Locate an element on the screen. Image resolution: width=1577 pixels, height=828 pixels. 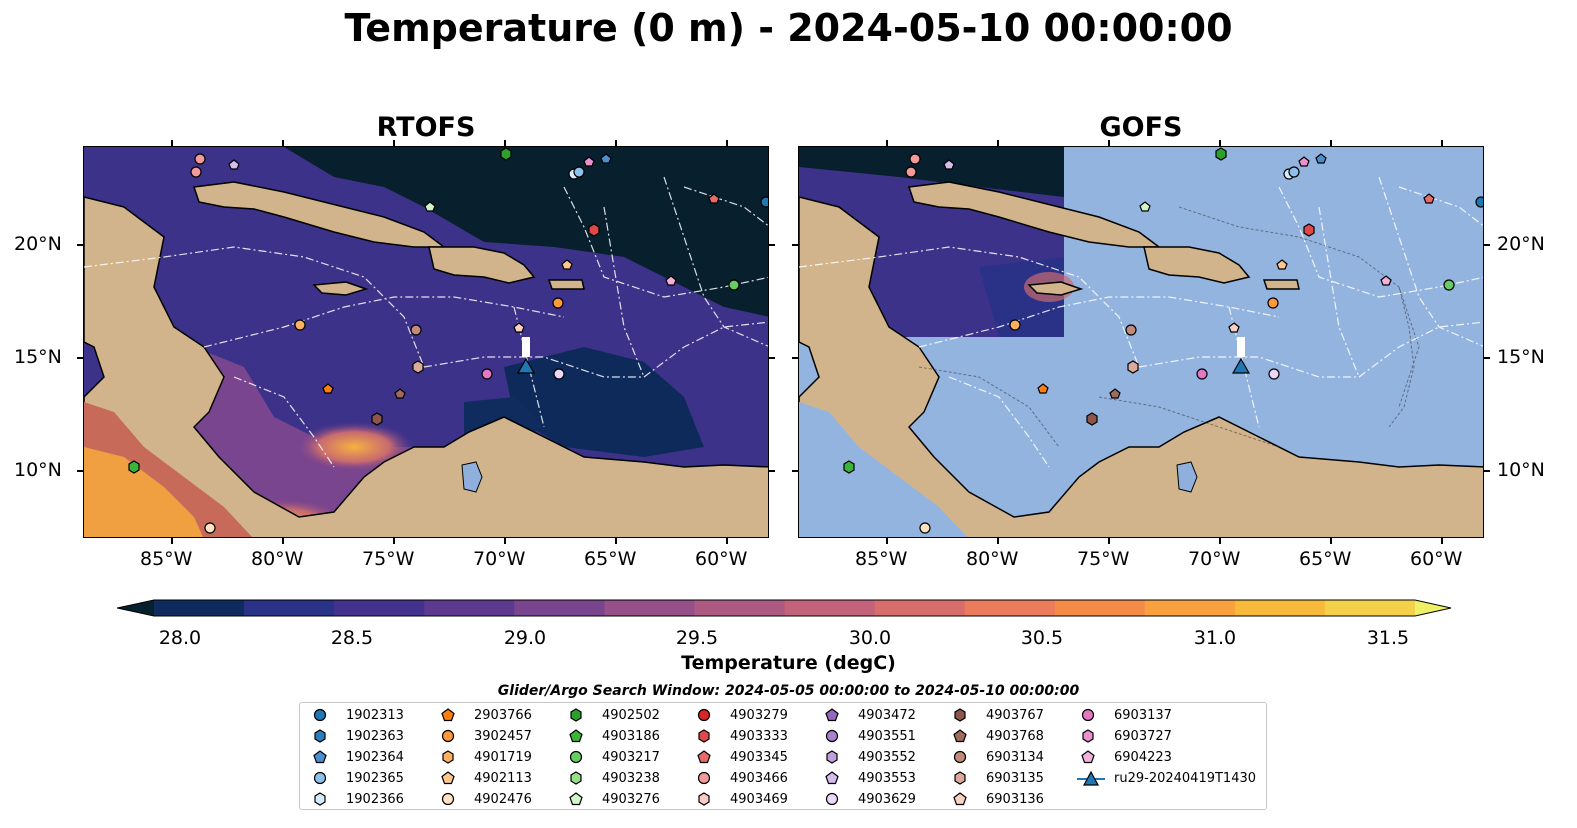
legend-item: 6903137 is located at coordinates (1124, 715).